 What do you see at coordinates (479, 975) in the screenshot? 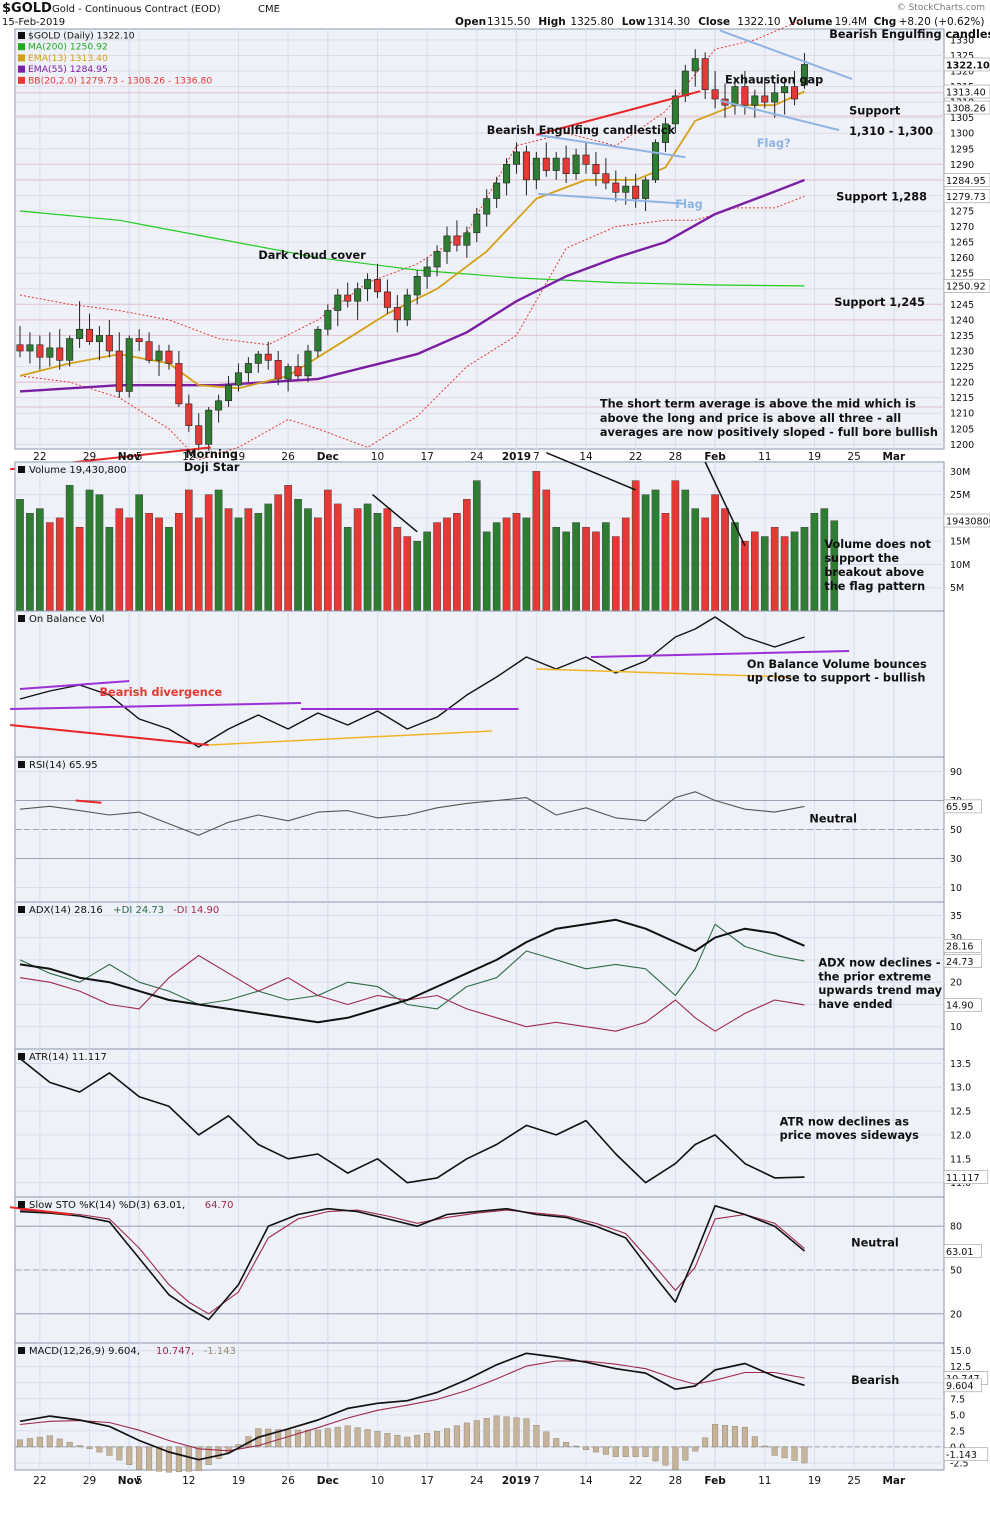
I see `panel-adx-frame` at bounding box center [479, 975].